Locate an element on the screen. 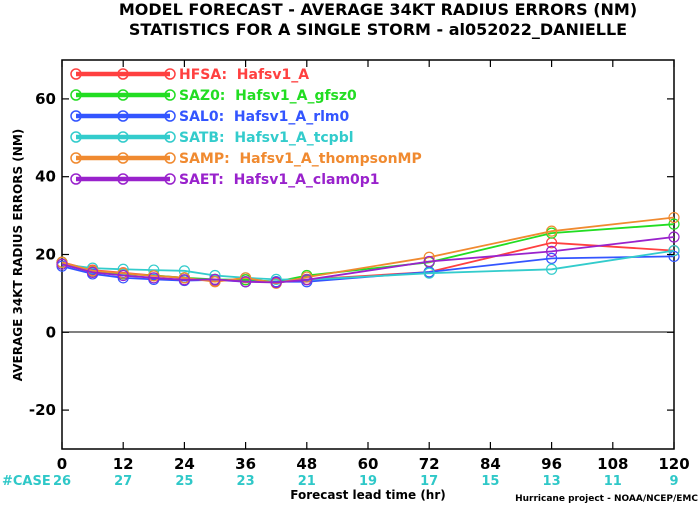 This screenshot has height=506, width=700. case-counts: 26 27 25 23 21 19 17 15 13 11 9 #CASE is located at coordinates (340, 481).